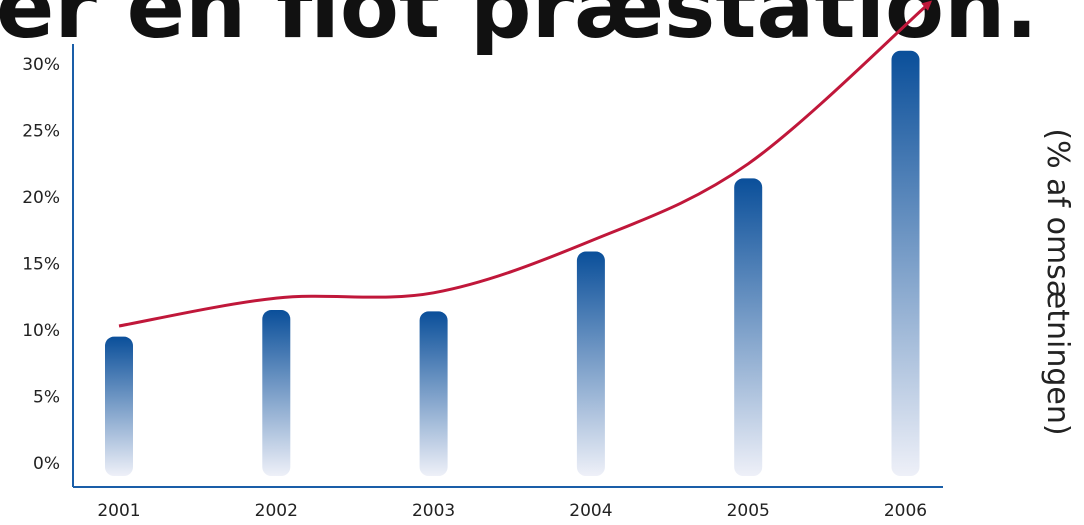 This screenshot has width=1084, height=525. I want to click on y-axis-label: (% af omsætningen), so click(1057, 281).